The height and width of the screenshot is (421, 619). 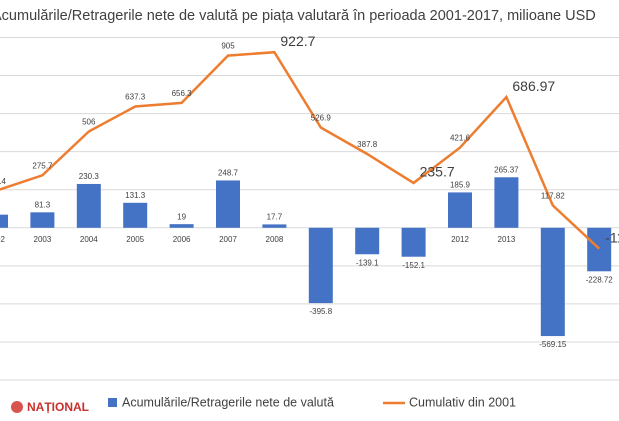 What do you see at coordinates (553, 344) in the screenshot?
I see `bar-value-label: -569.15` at bounding box center [553, 344].